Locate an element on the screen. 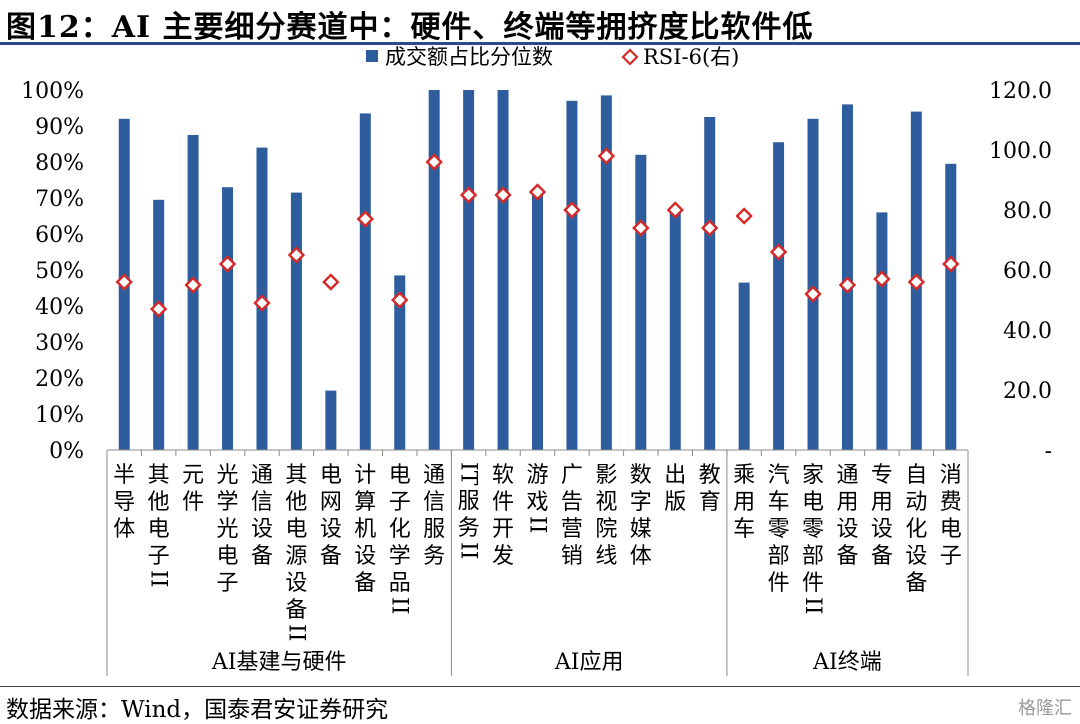 Image resolution: width=1080 pixels, height=724 pixels. y-right-tick-label: 20.0 is located at coordinates (1027, 391).